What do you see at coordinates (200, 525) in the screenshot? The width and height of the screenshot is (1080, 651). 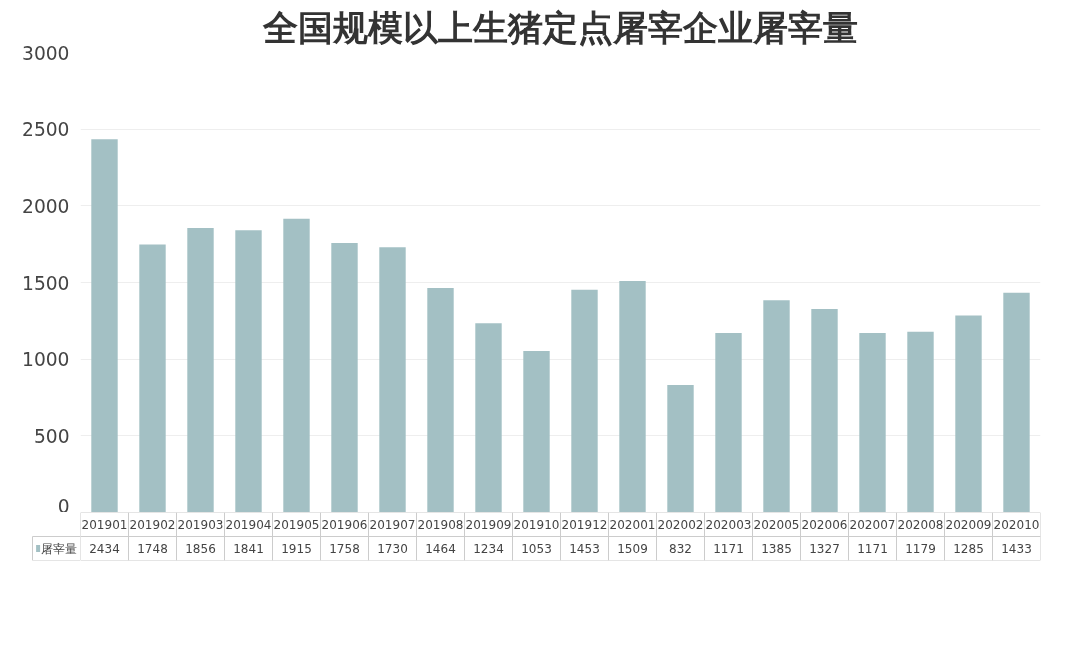 I see `x-tick-label: 201903` at bounding box center [200, 525].